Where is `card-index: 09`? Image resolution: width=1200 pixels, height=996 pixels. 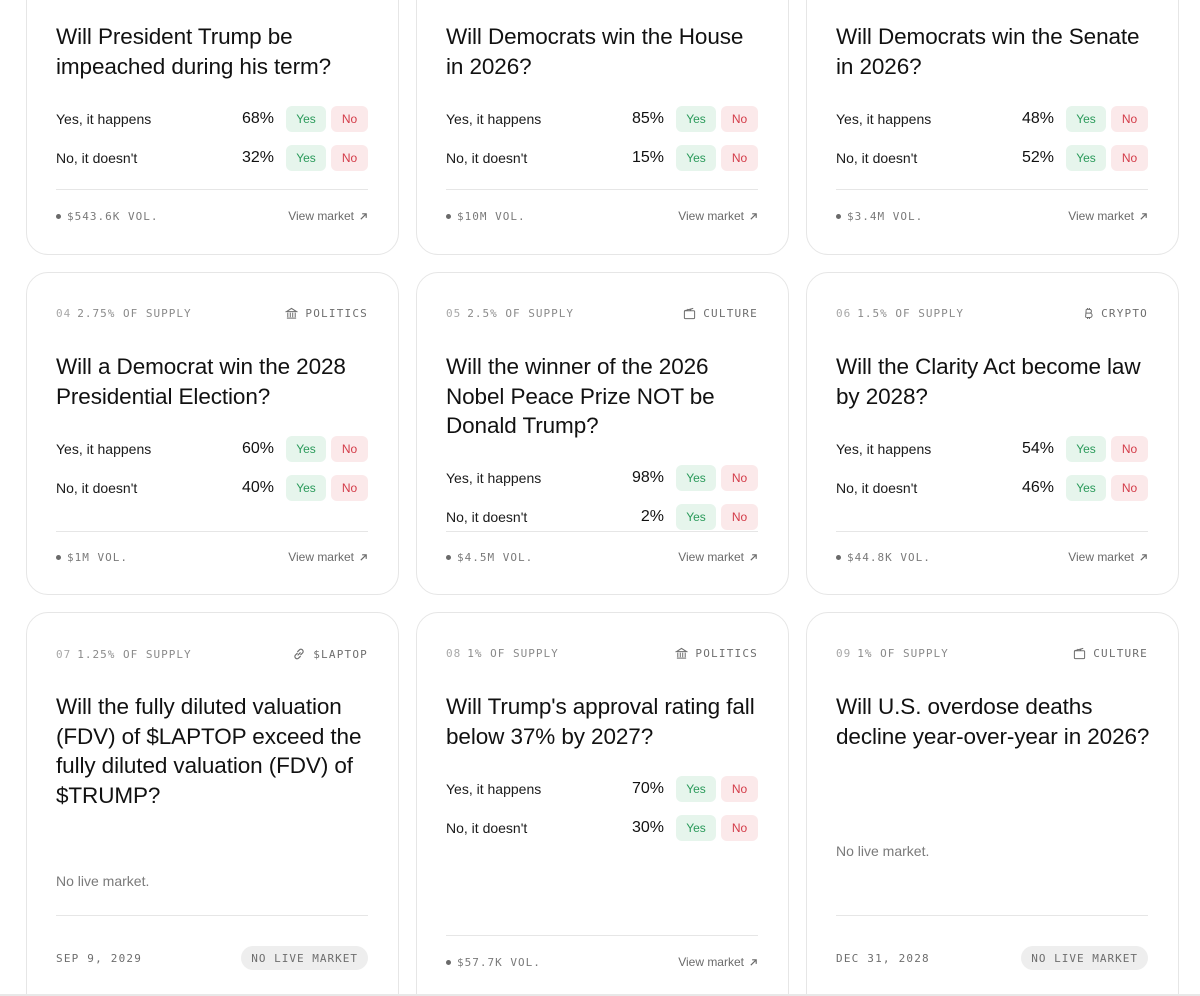 card-index: 09 is located at coordinates (844, 653).